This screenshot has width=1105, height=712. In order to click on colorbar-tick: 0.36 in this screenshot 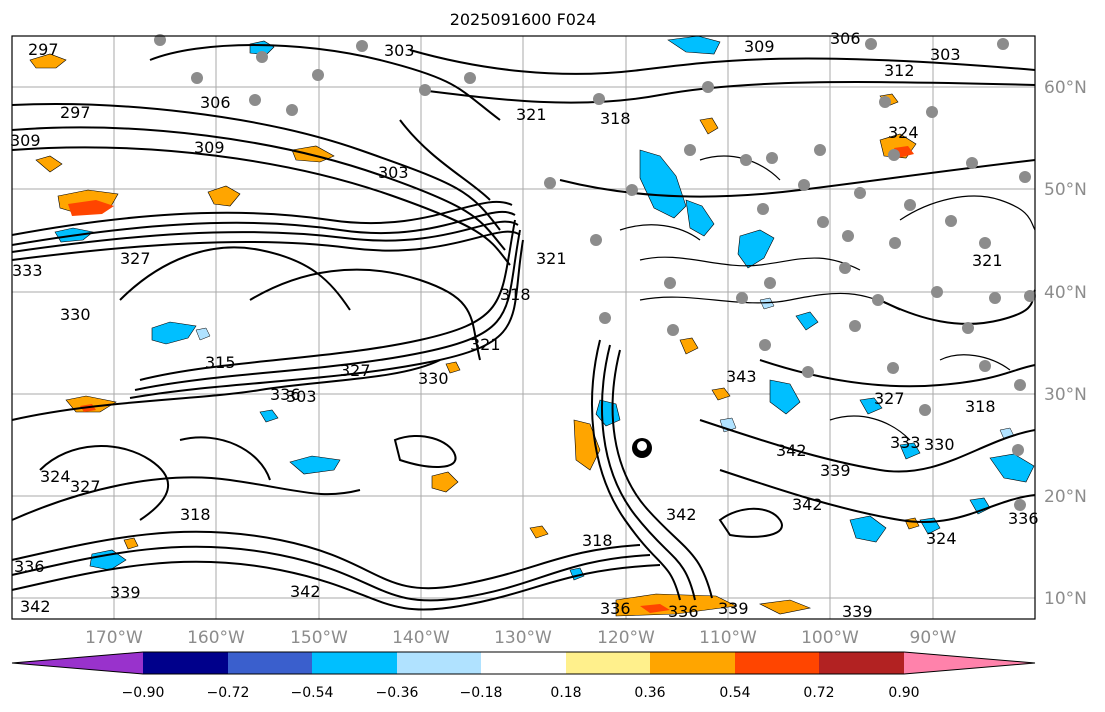, I will do `click(649, 693)`.